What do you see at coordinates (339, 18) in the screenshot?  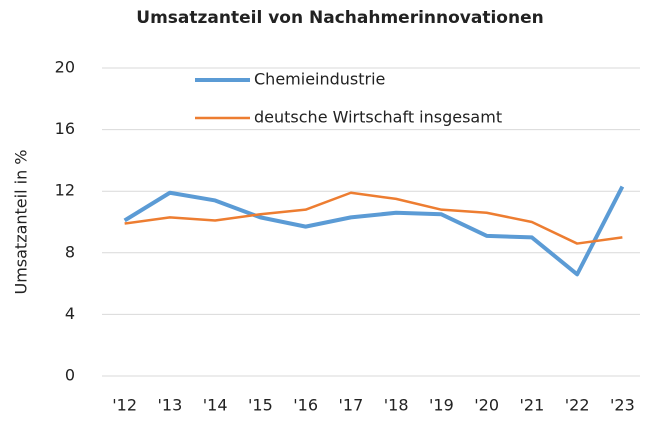 I see `chart-title: Umsatzanteil von Nachahmerinnovationen` at bounding box center [339, 18].